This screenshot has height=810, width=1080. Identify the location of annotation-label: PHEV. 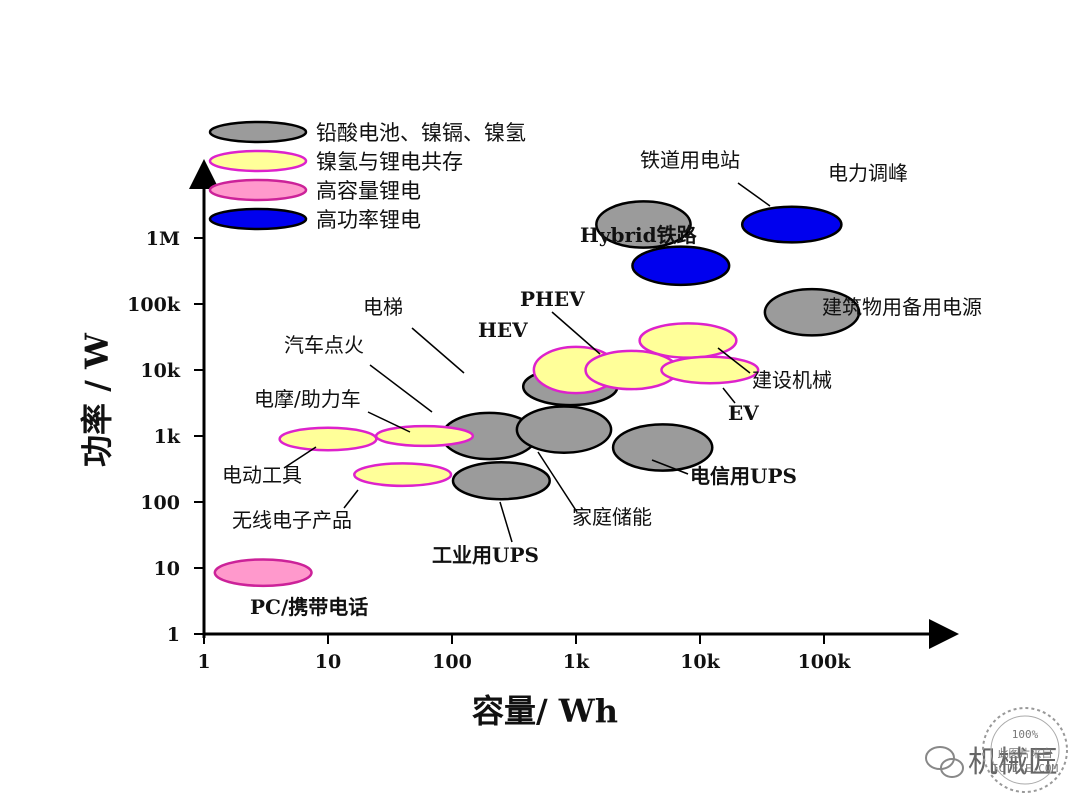
(552, 299).